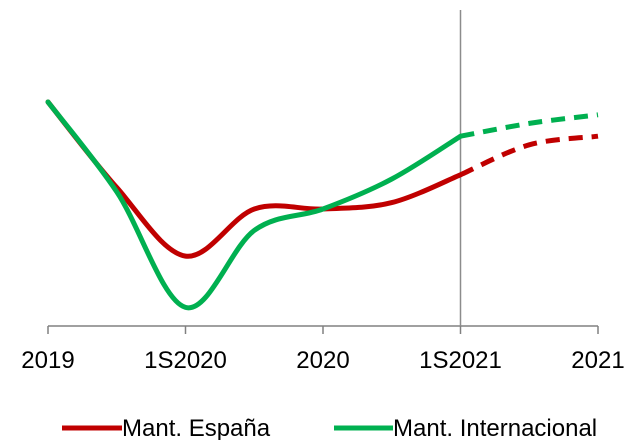  Describe the element at coordinates (323, 330) in the screenshot. I see `x-axis-ticks` at that location.